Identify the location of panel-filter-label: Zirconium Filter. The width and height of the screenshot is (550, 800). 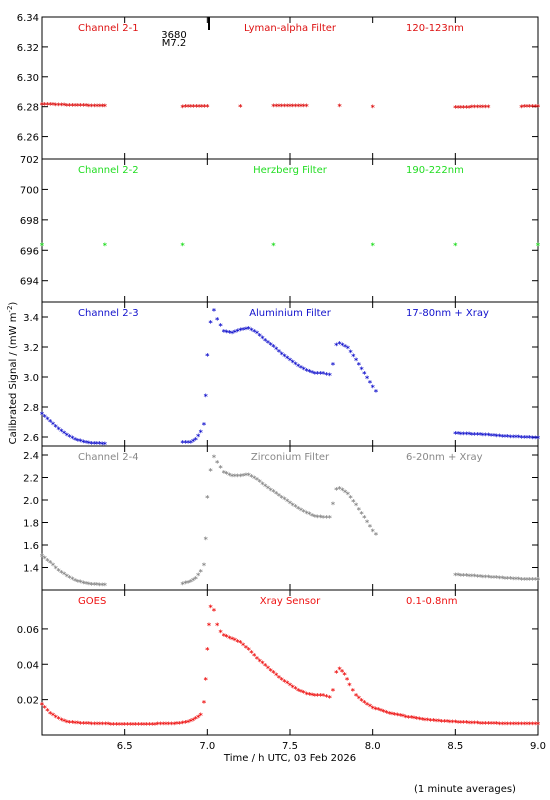
(290, 457).